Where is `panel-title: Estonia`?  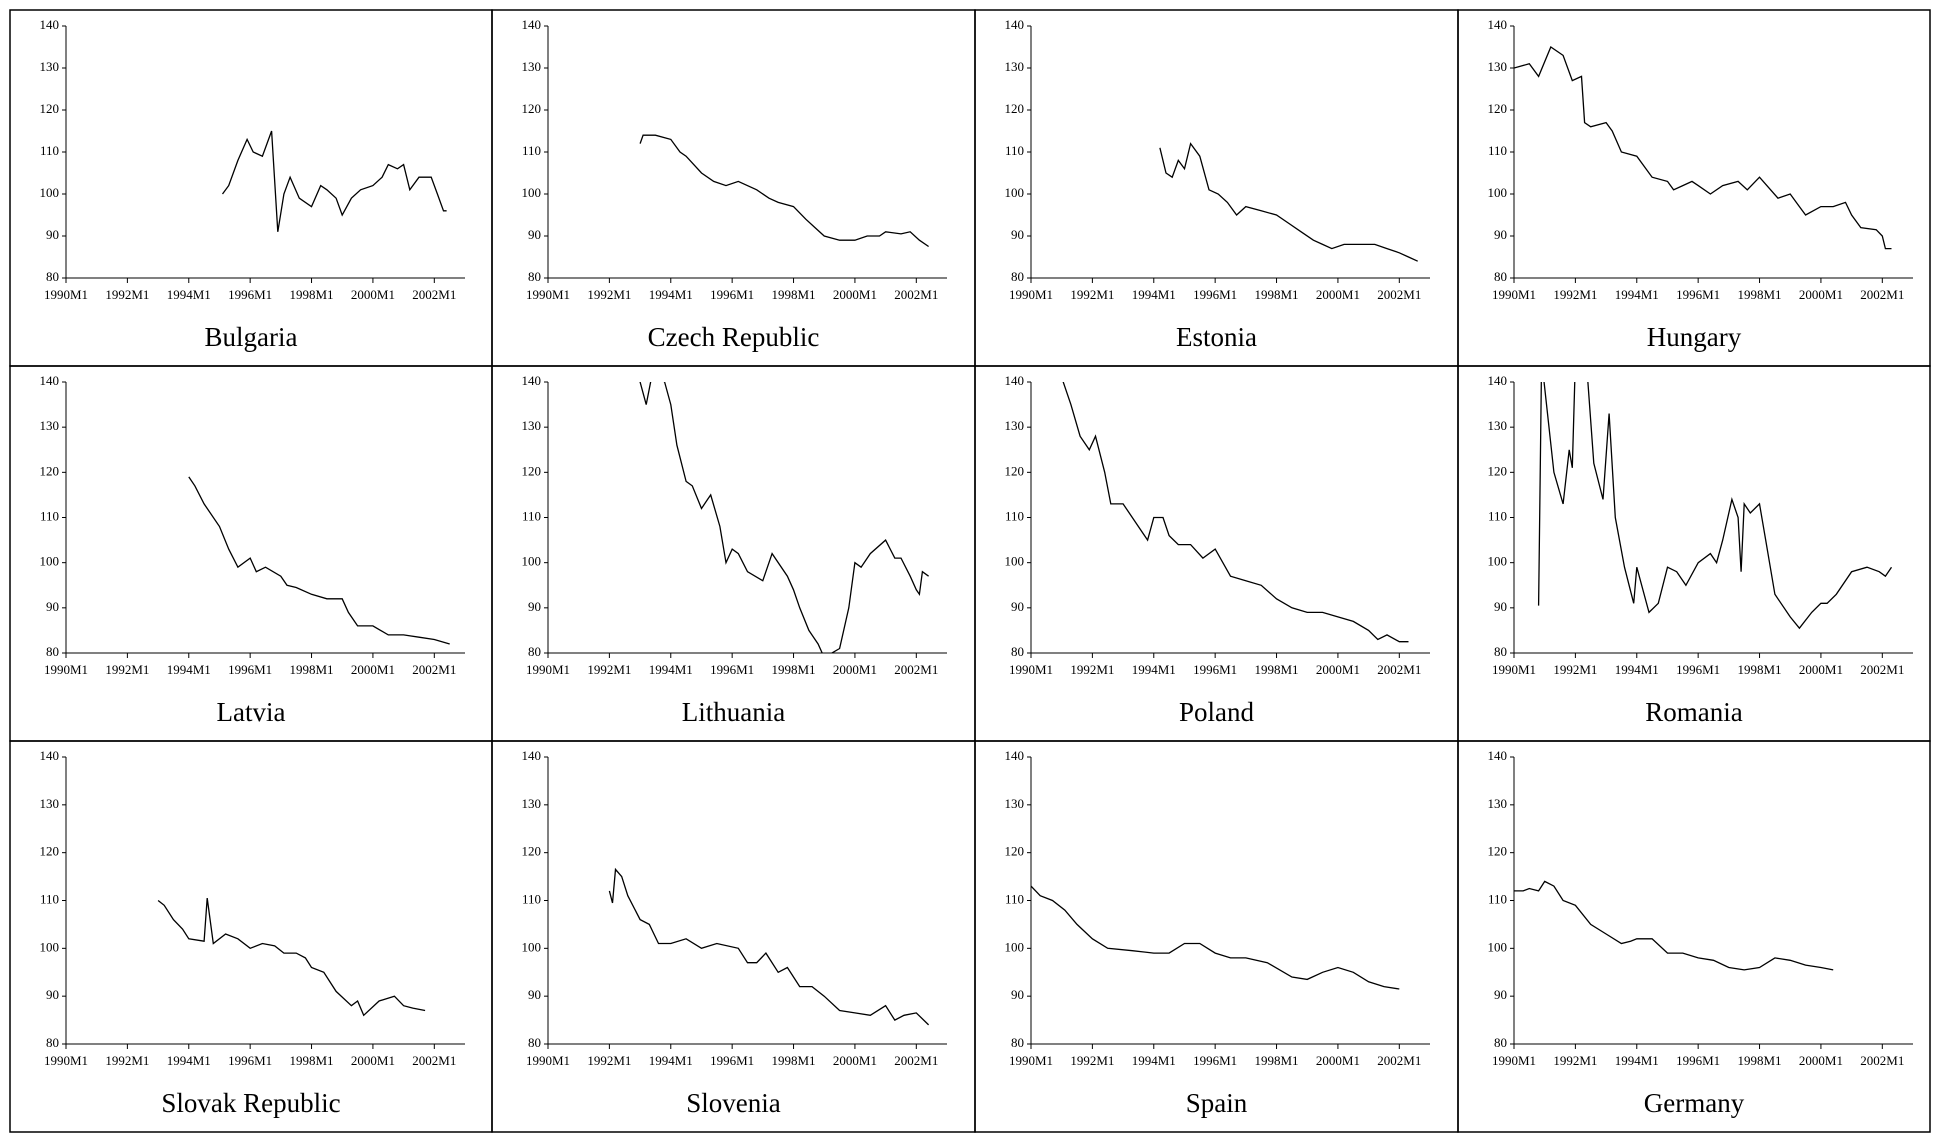 panel-title: Estonia is located at coordinates (1216, 337).